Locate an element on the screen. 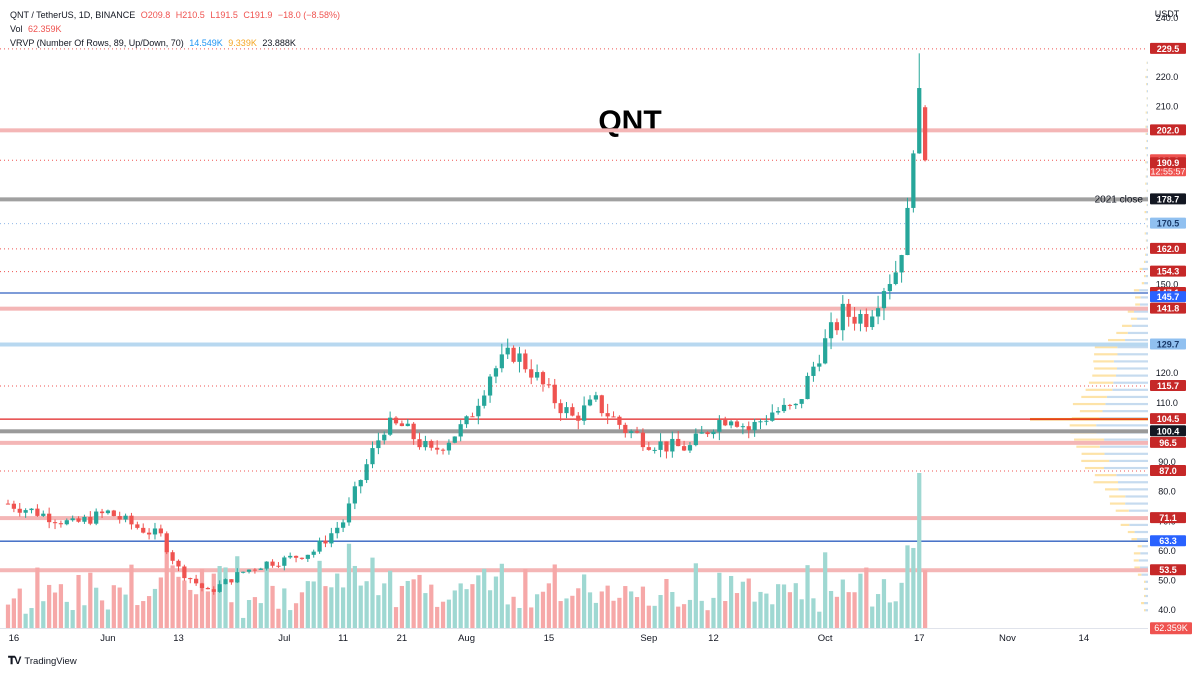 This screenshot has height=673, width=1200. level-note-label: 2021 close is located at coordinates (1119, 199).